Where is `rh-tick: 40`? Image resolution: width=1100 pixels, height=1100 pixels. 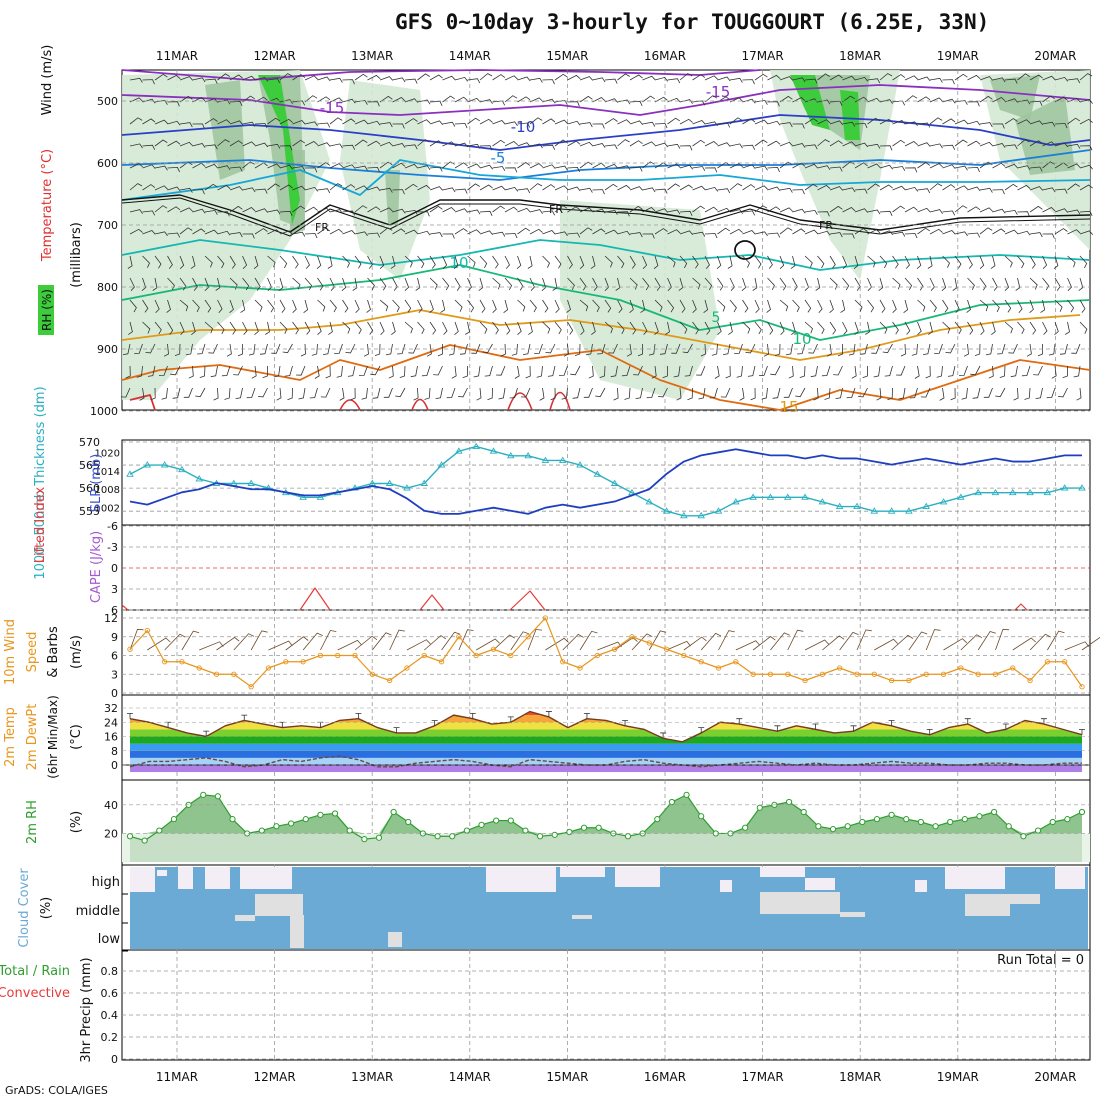 rh-tick: 40 is located at coordinates (111, 805).